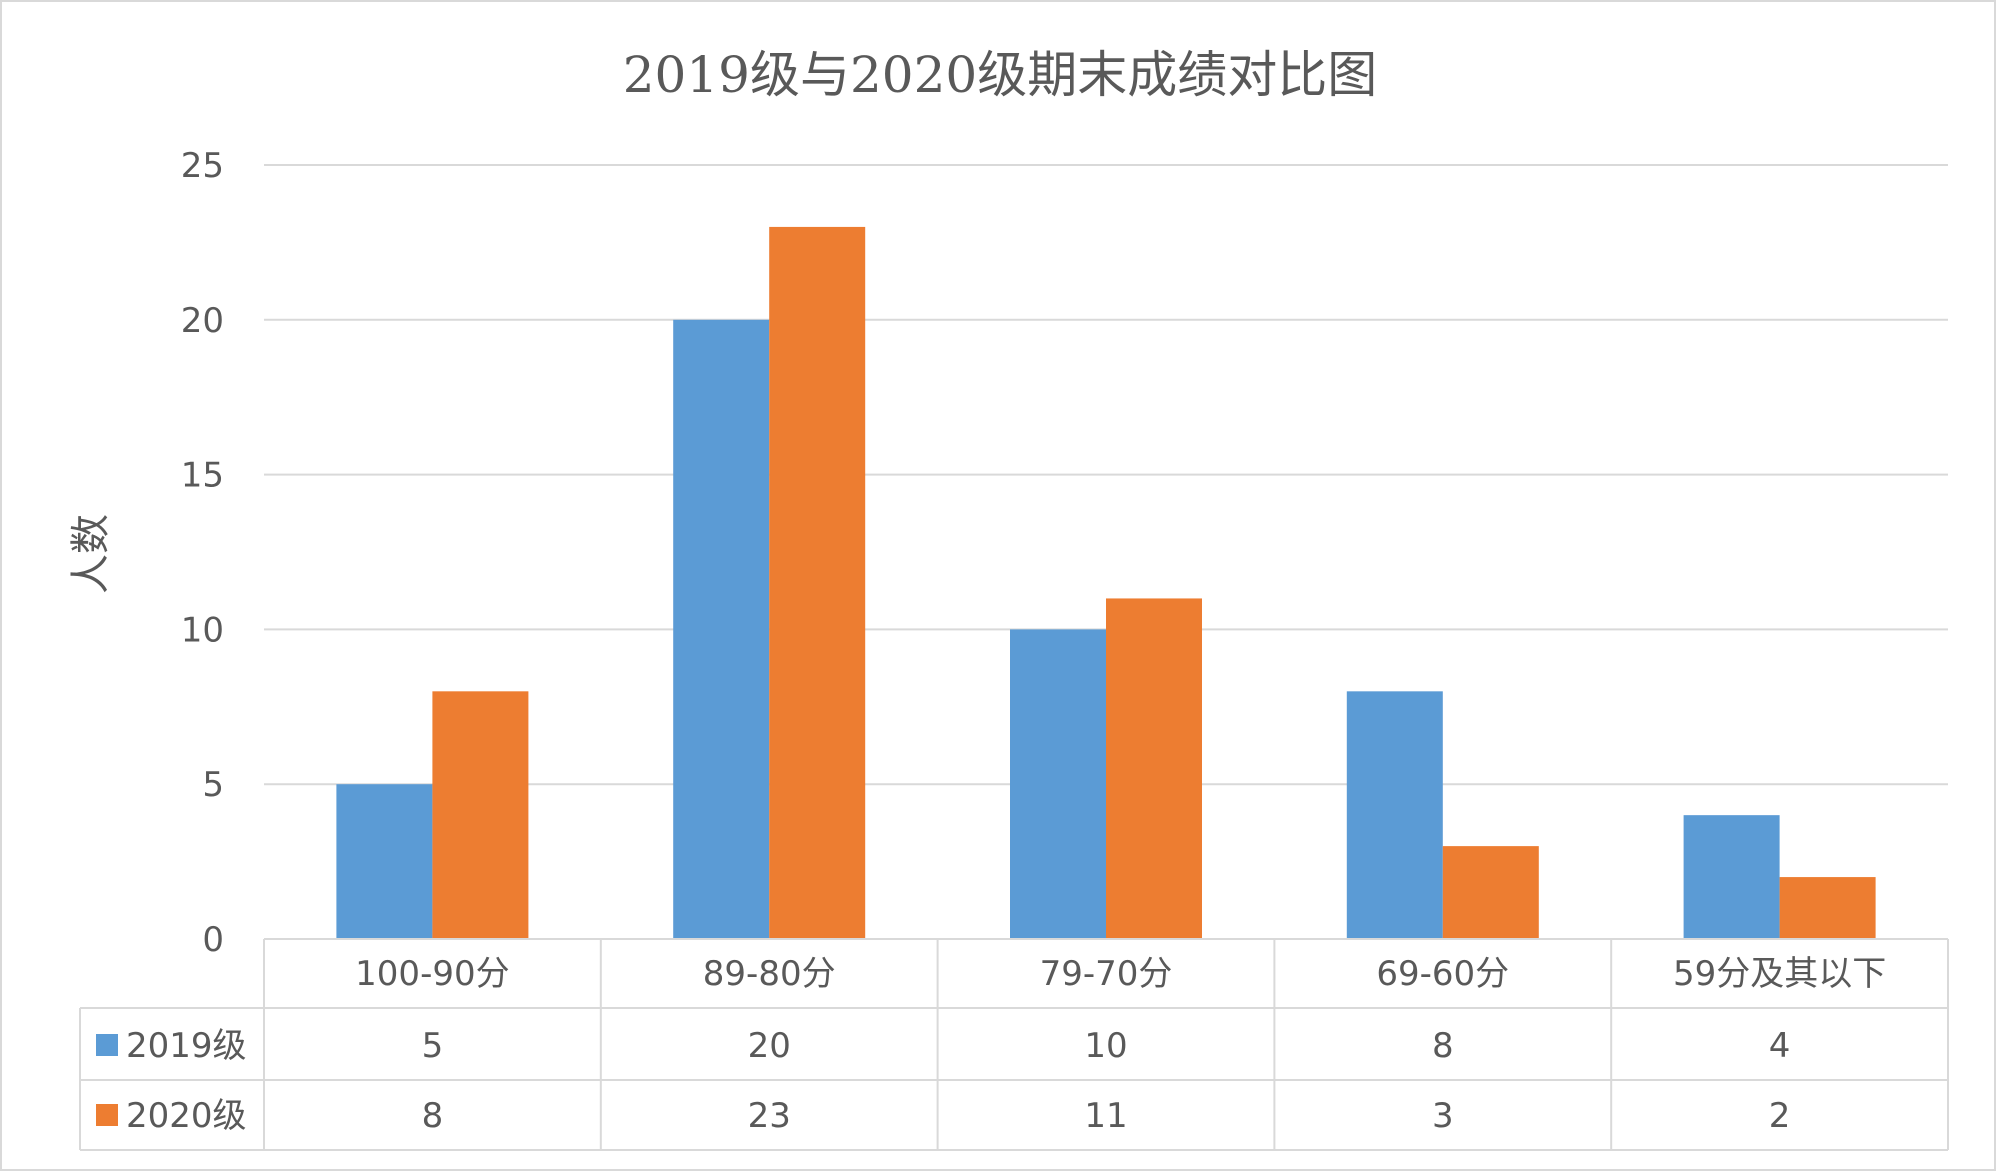 This screenshot has width=2000, height=1175. I want to click on table-value: 11, so click(1105, 1116).